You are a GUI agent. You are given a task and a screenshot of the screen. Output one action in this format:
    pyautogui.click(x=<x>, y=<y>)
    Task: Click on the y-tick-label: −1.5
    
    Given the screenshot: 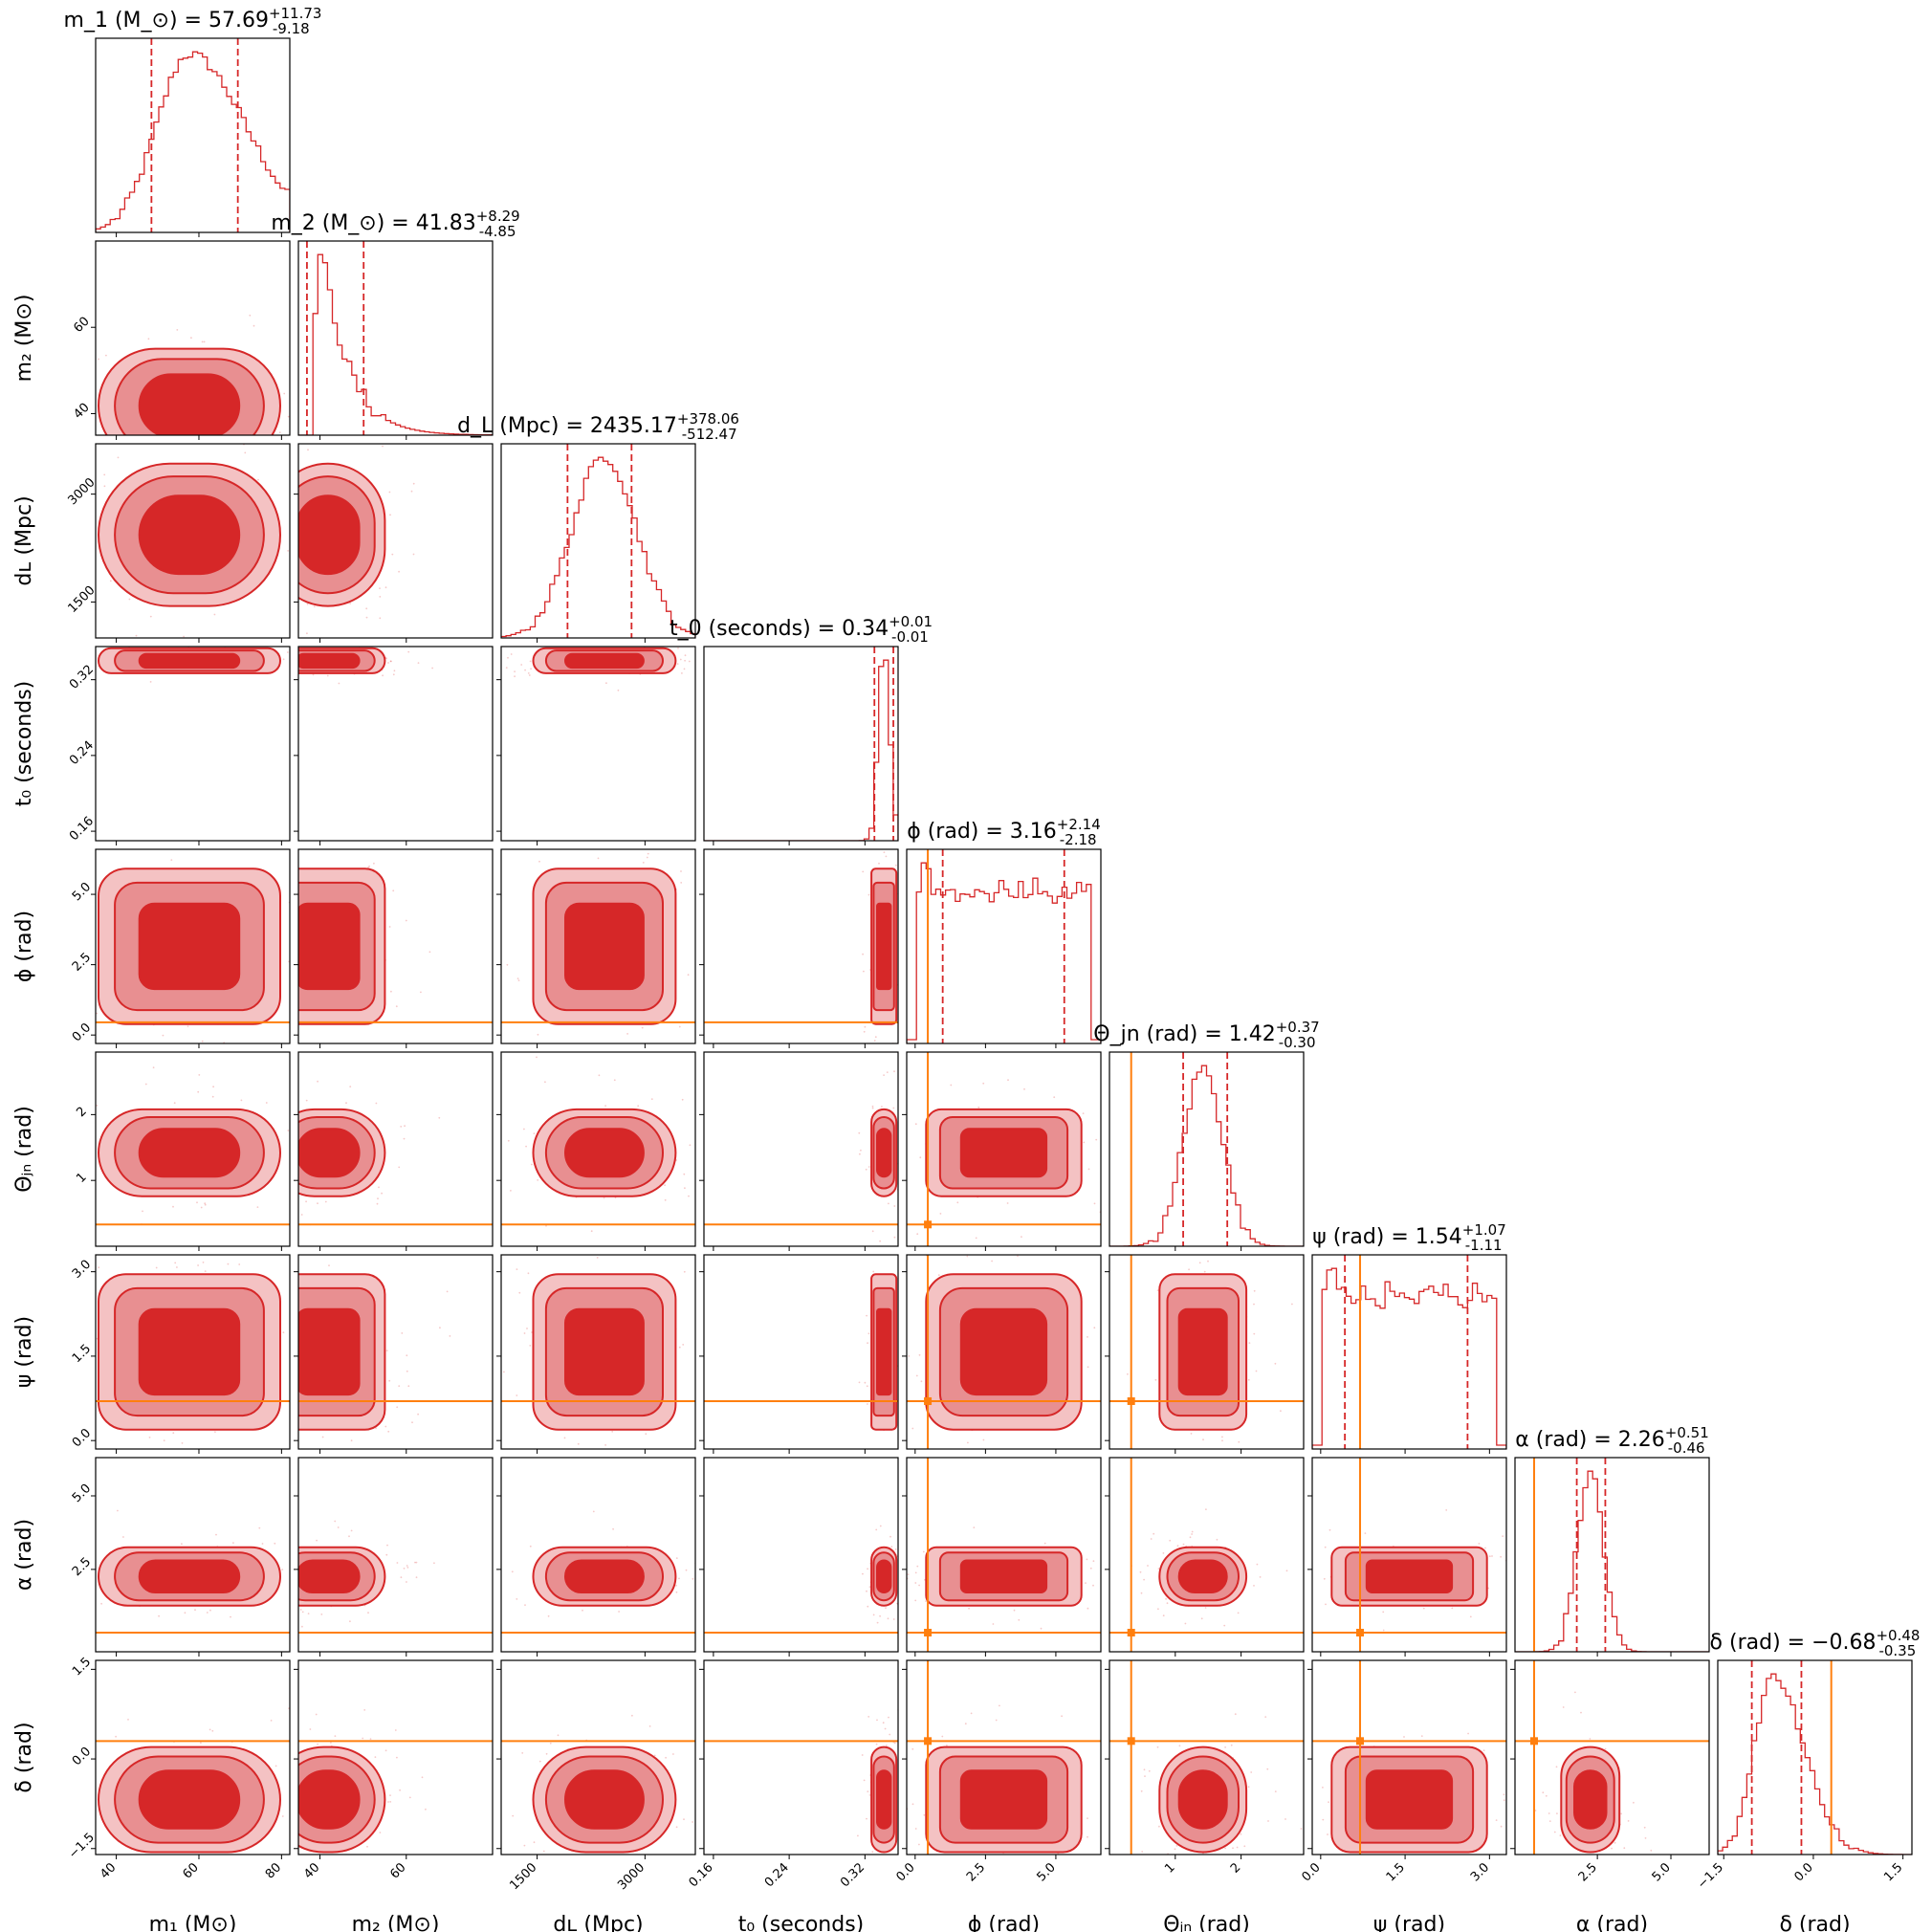 What is the action you would take?
    pyautogui.click(x=82, y=1846)
    